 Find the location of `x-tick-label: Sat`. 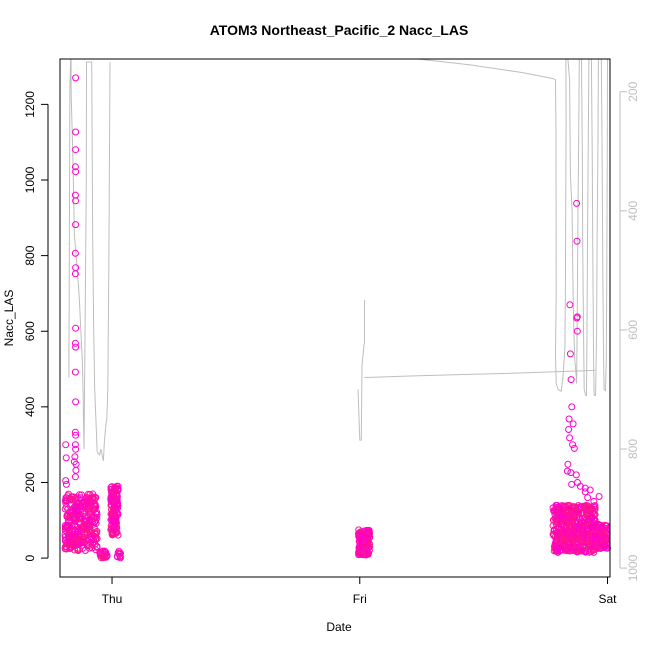

x-tick-label: Sat is located at coordinates (608, 599).